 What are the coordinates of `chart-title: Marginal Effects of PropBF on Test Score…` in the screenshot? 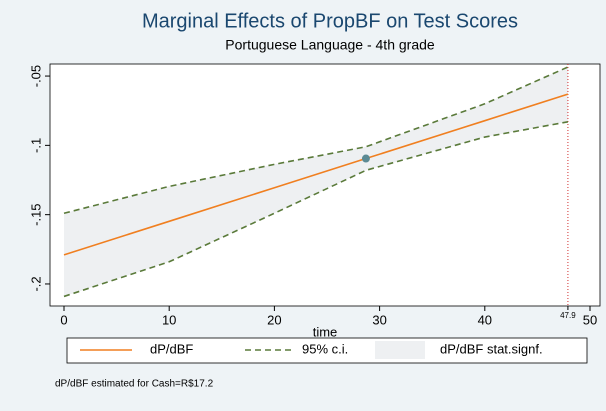 It's located at (330, 21).